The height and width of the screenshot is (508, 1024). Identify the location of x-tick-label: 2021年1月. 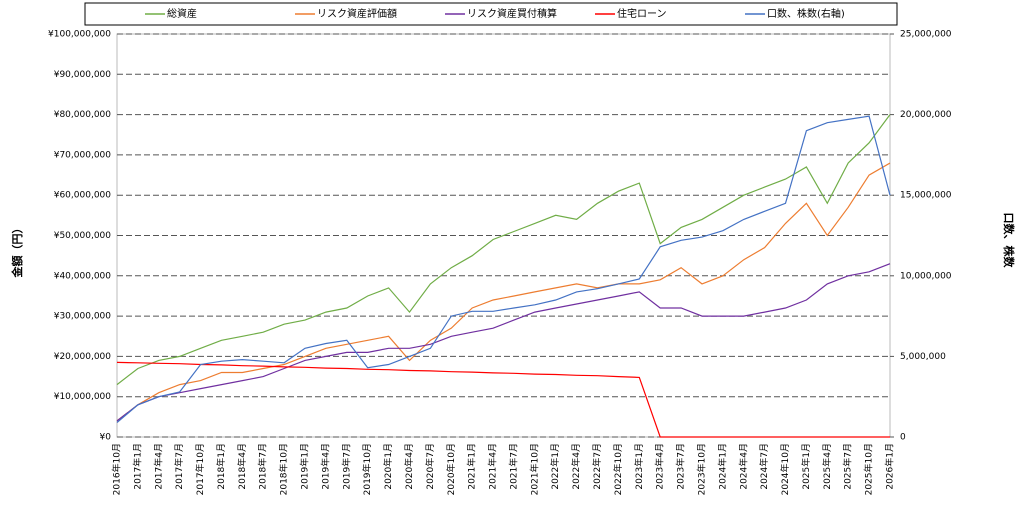
(472, 466).